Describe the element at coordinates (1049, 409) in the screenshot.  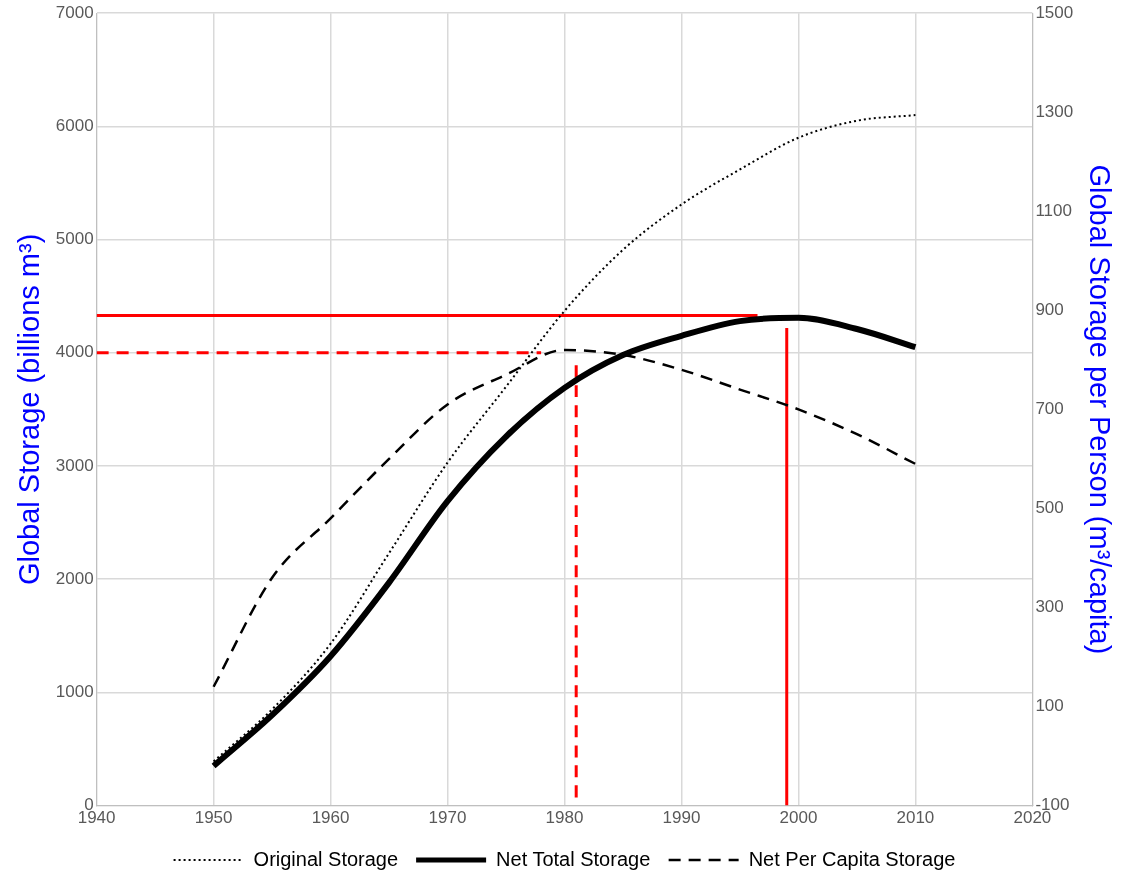
I see `y2-tick-label: 700` at that location.